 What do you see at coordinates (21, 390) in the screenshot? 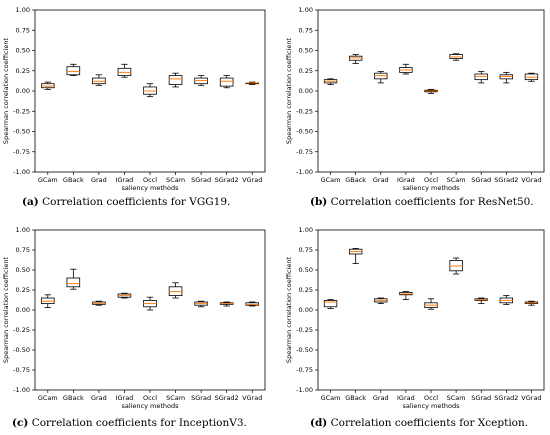
I see `ytick-label-c-0: -1.00` at bounding box center [21, 390].